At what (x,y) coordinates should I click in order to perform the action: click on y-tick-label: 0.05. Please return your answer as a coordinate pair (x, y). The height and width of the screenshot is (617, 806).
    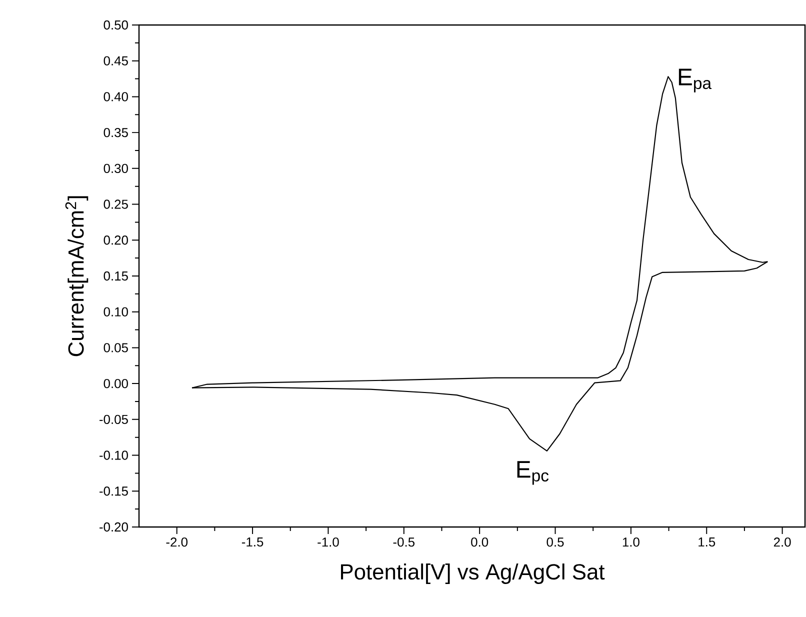
    Looking at the image, I should click on (116, 347).